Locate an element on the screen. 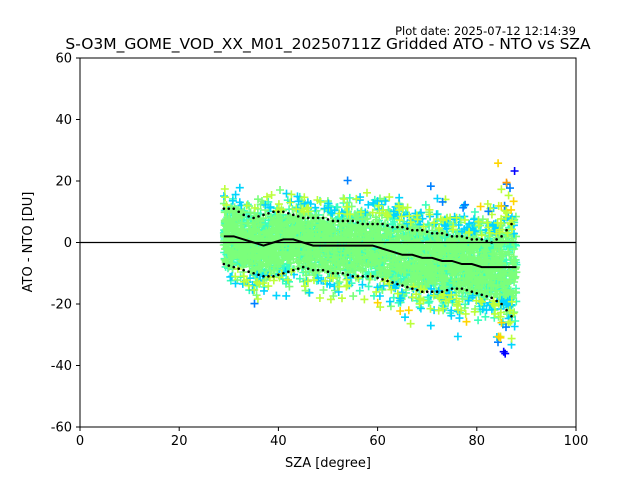  y-tick-label: 40 is located at coordinates (63, 120).